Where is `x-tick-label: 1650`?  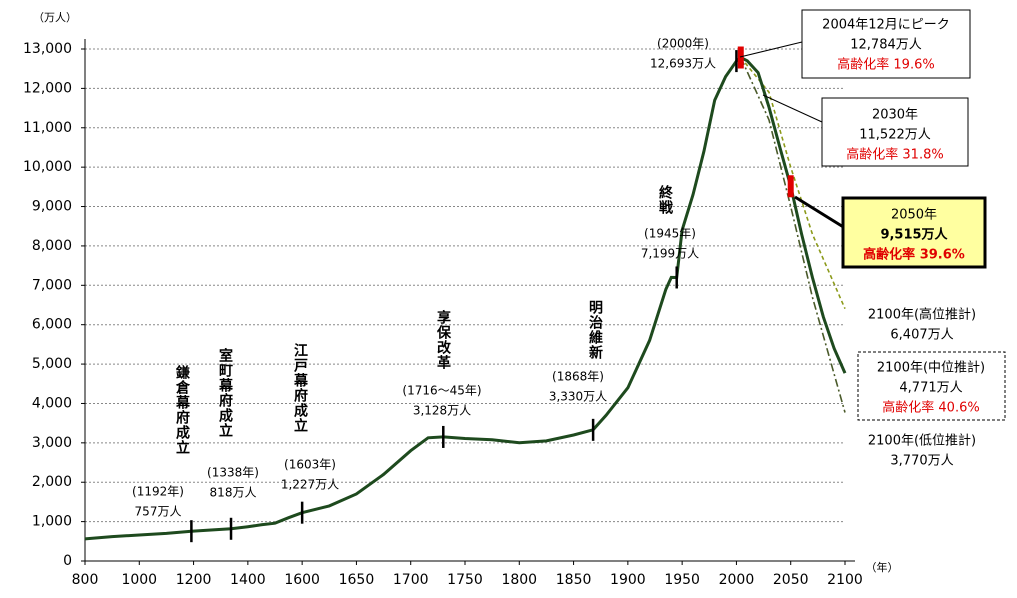
x-tick-label: 1650 is located at coordinates (357, 580).